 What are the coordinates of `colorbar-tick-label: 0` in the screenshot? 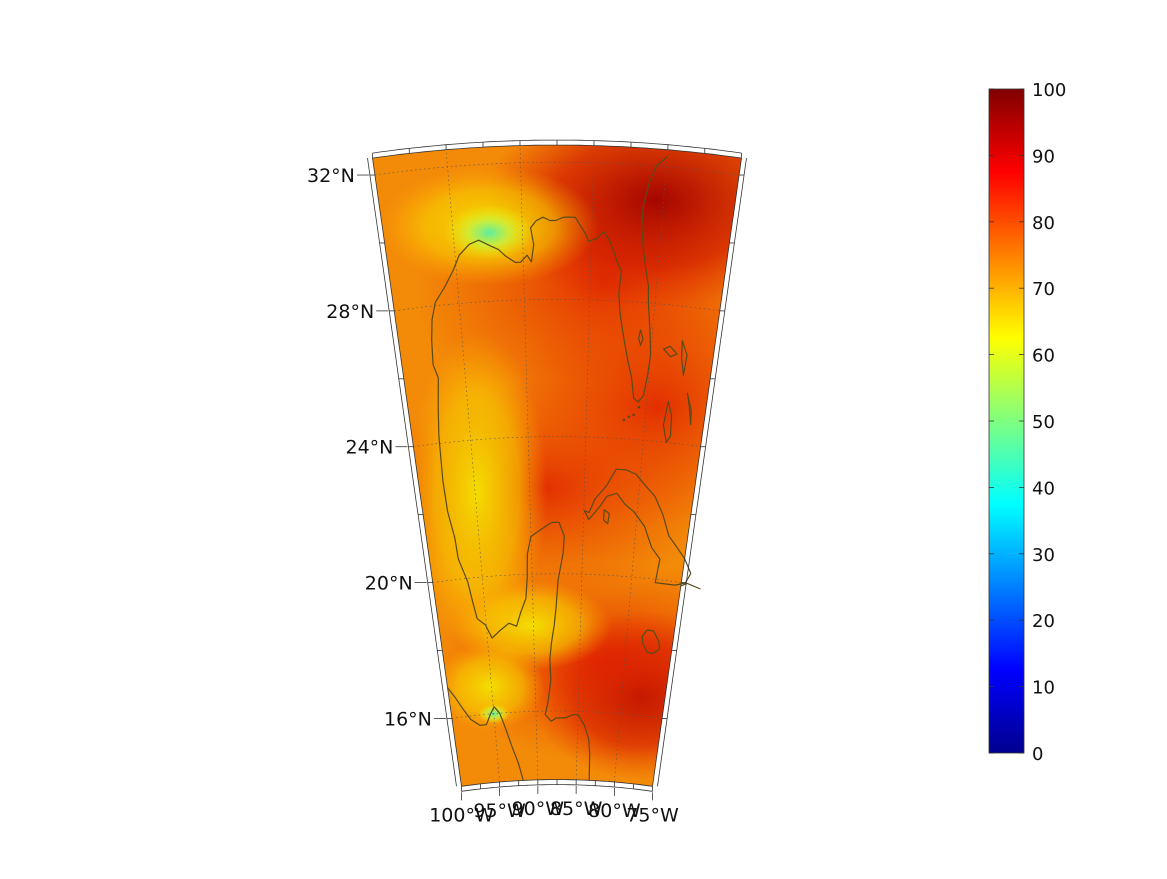 It's located at (1037, 754).